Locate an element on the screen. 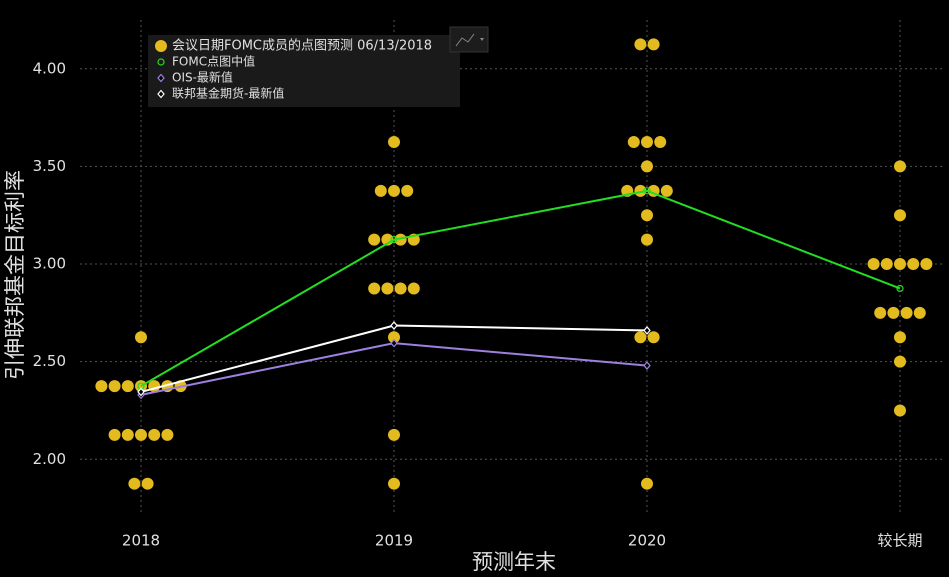 This screenshot has height=577, width=949. chart-icon is located at coordinates (465, 40).